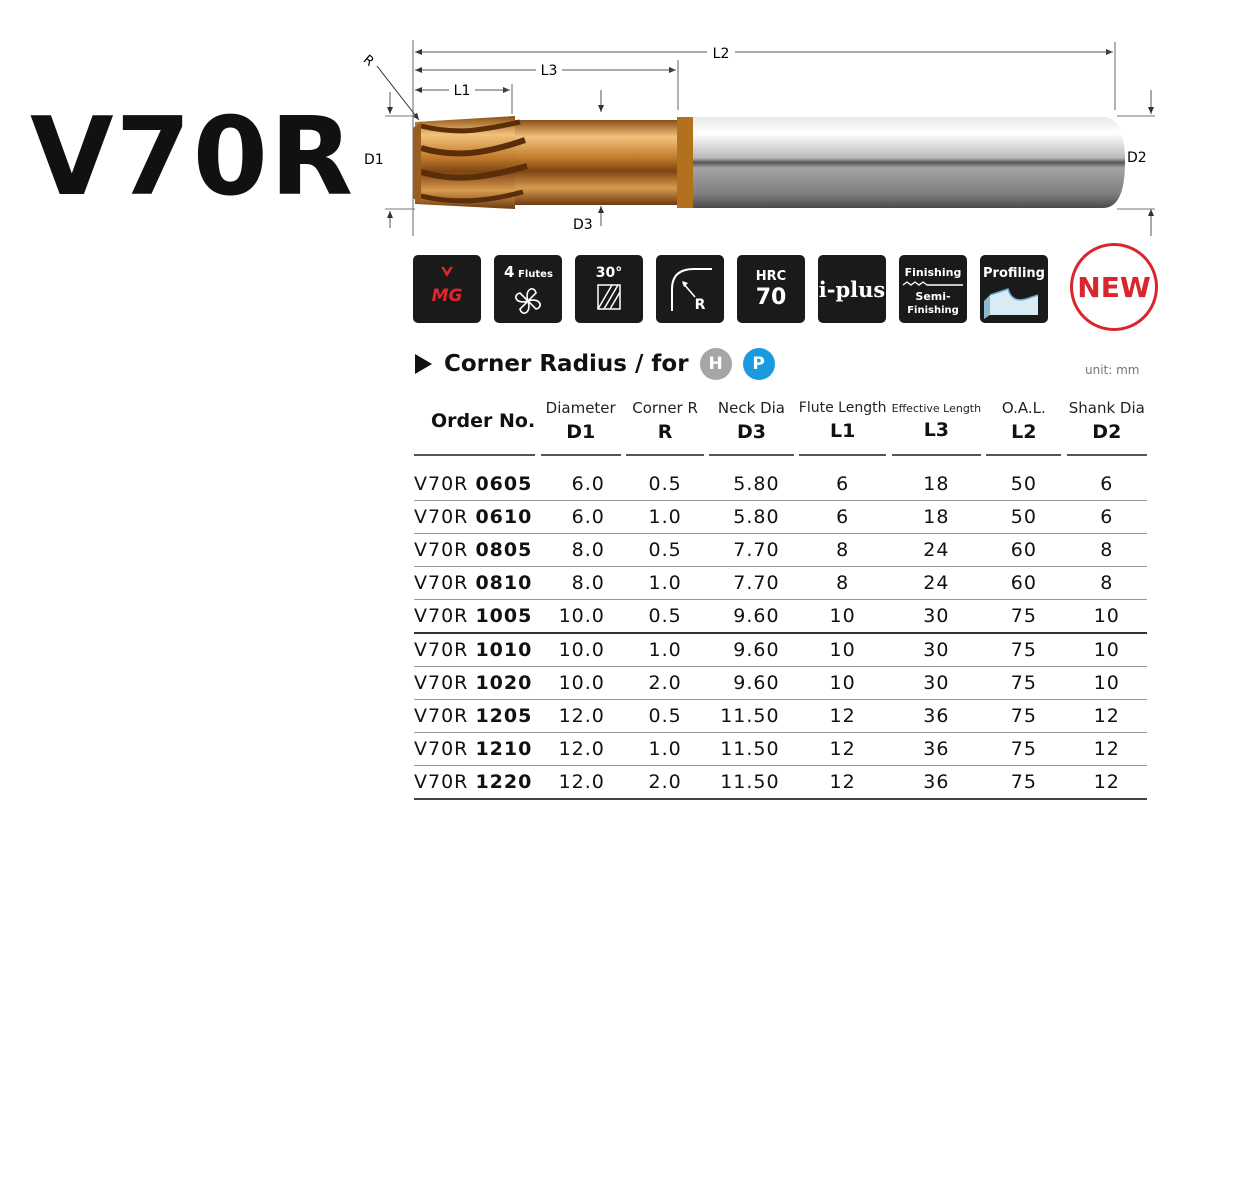 The width and height of the screenshot is (1242, 1183). Describe the element at coordinates (475, 517) in the screenshot. I see `order-no-cell: V70R 0610` at that location.